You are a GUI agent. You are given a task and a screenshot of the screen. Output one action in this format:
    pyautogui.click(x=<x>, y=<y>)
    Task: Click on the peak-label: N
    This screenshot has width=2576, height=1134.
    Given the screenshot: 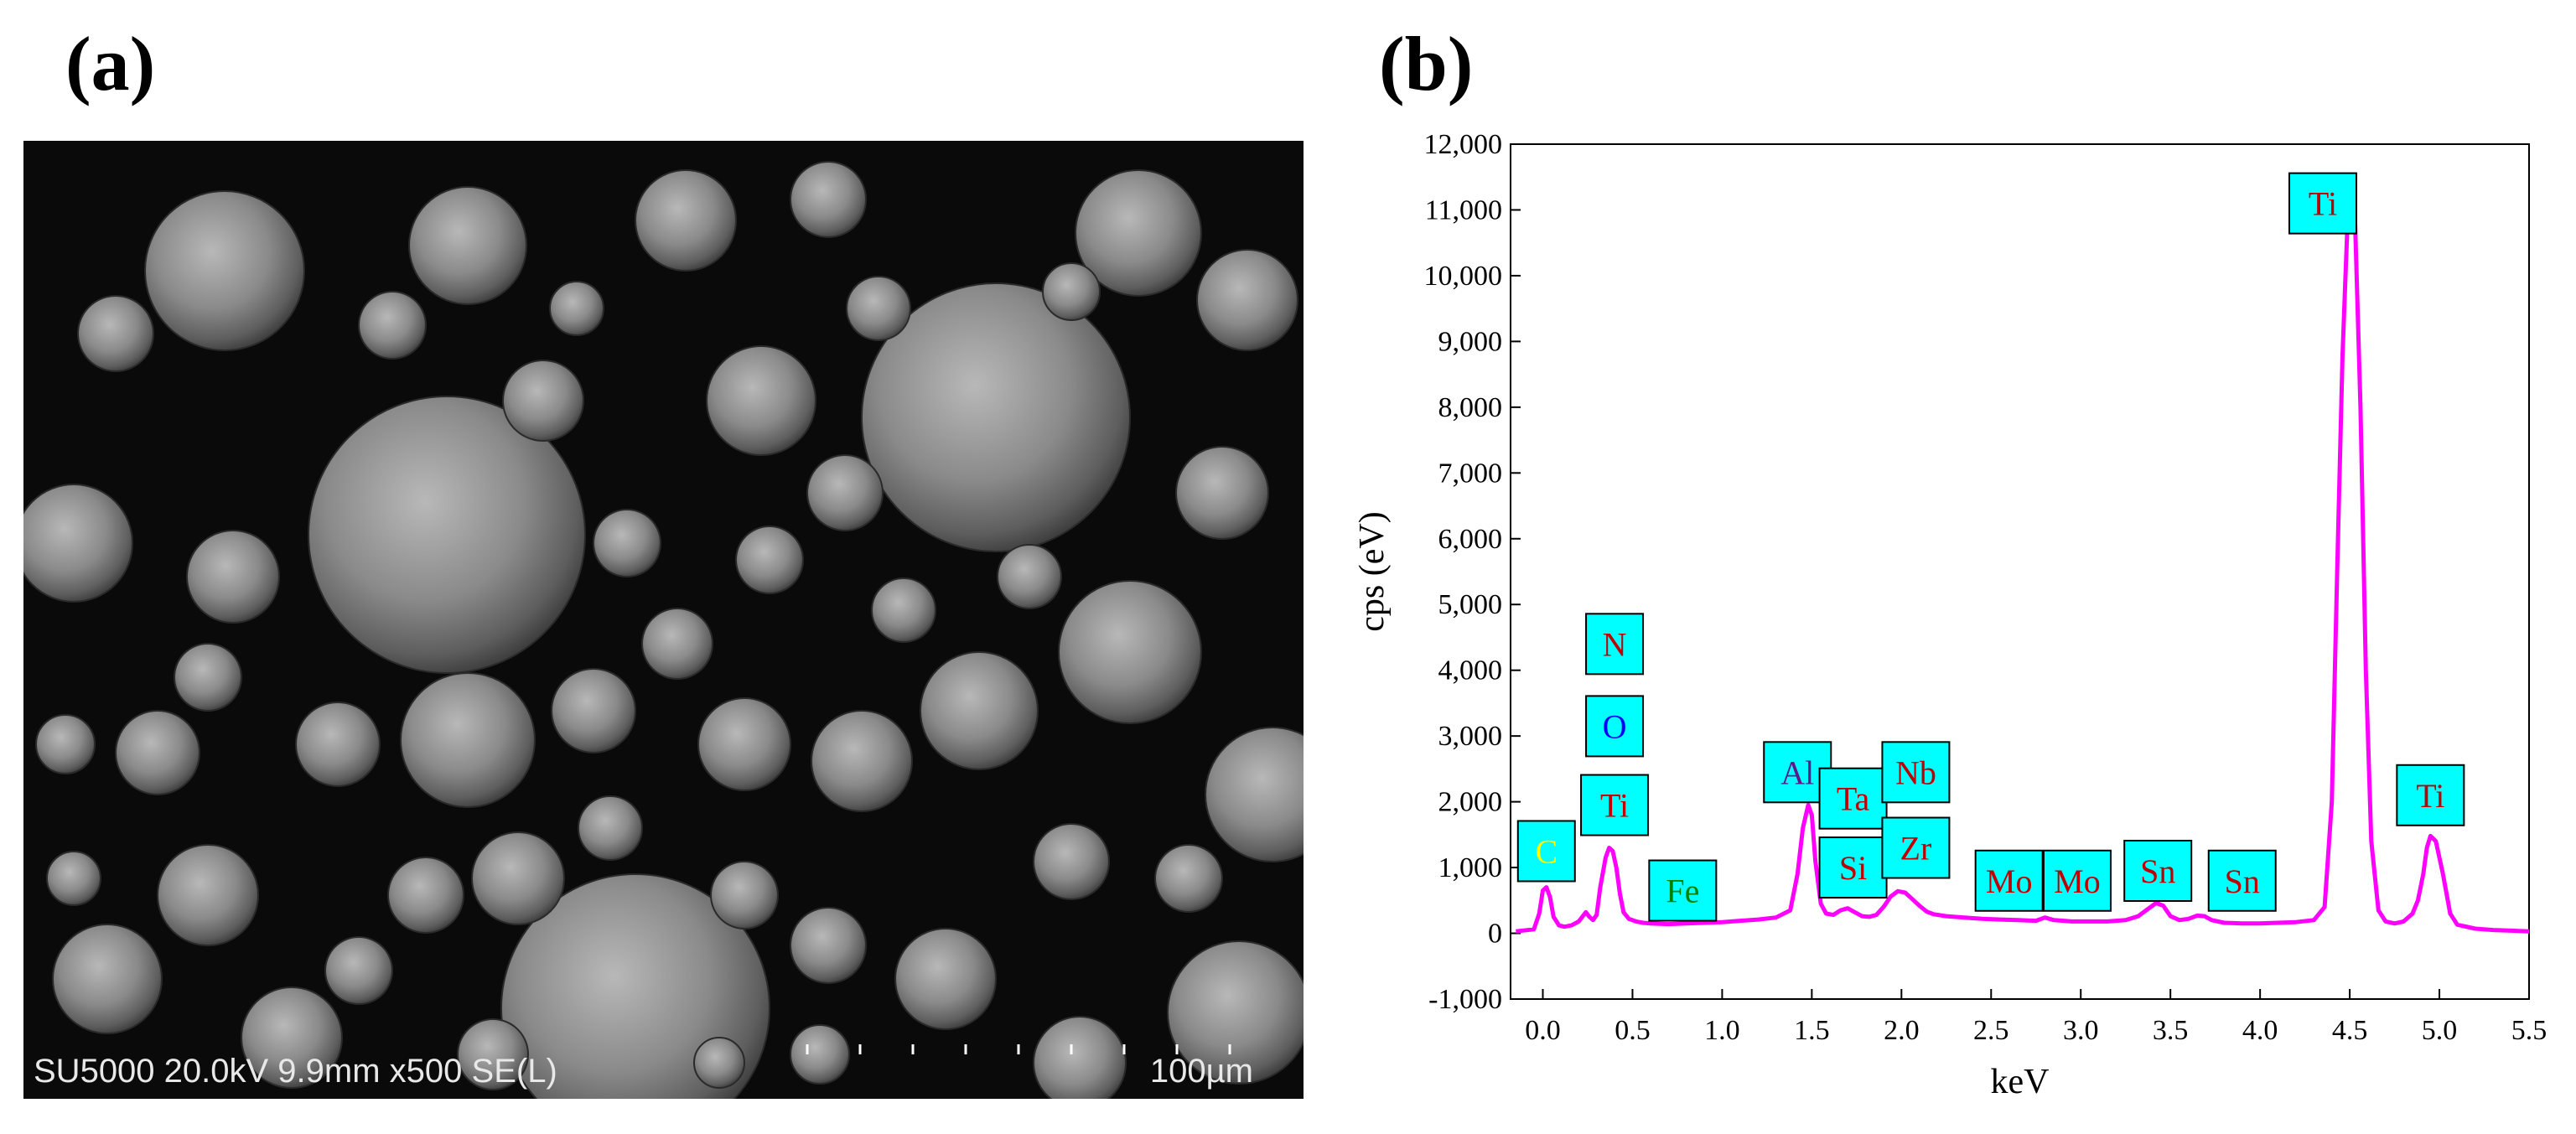 What is the action you would take?
    pyautogui.click(x=1615, y=644)
    